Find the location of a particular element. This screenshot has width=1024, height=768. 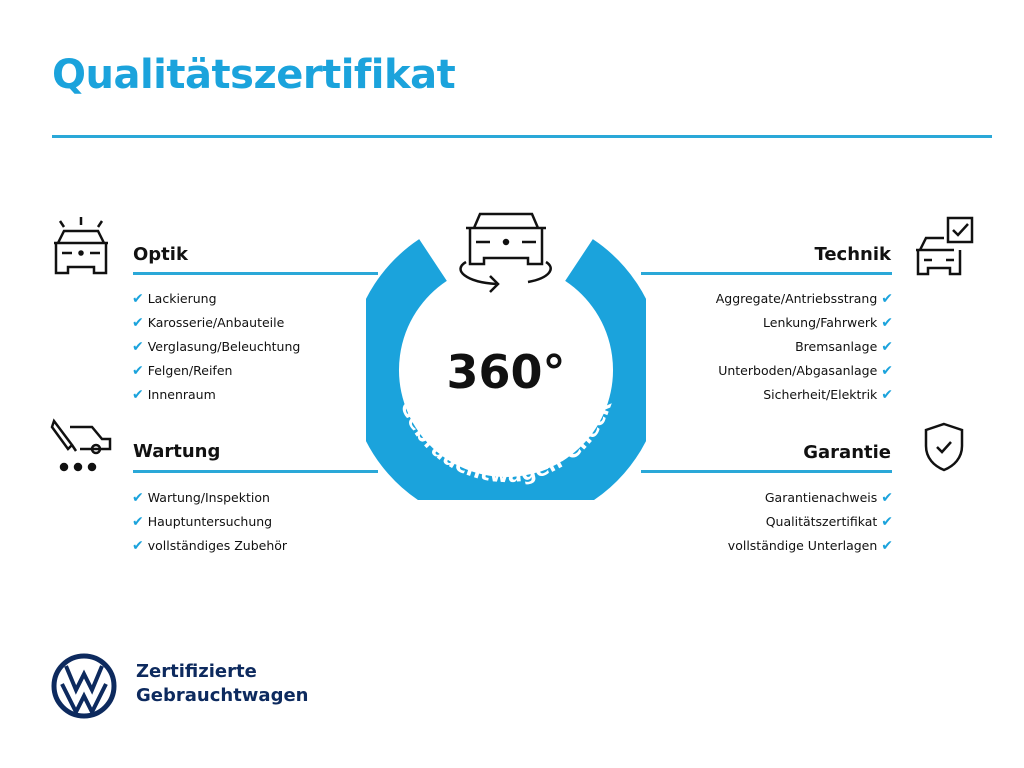

list-item: ✔ Felgen/Reifen is located at coordinates (216, 371).